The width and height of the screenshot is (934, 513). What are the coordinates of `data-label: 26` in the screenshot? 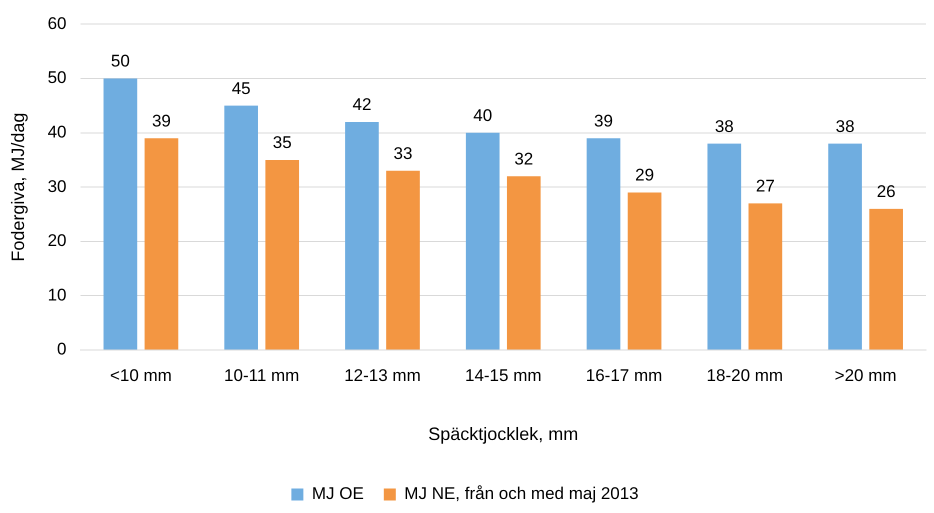 It's located at (886, 192).